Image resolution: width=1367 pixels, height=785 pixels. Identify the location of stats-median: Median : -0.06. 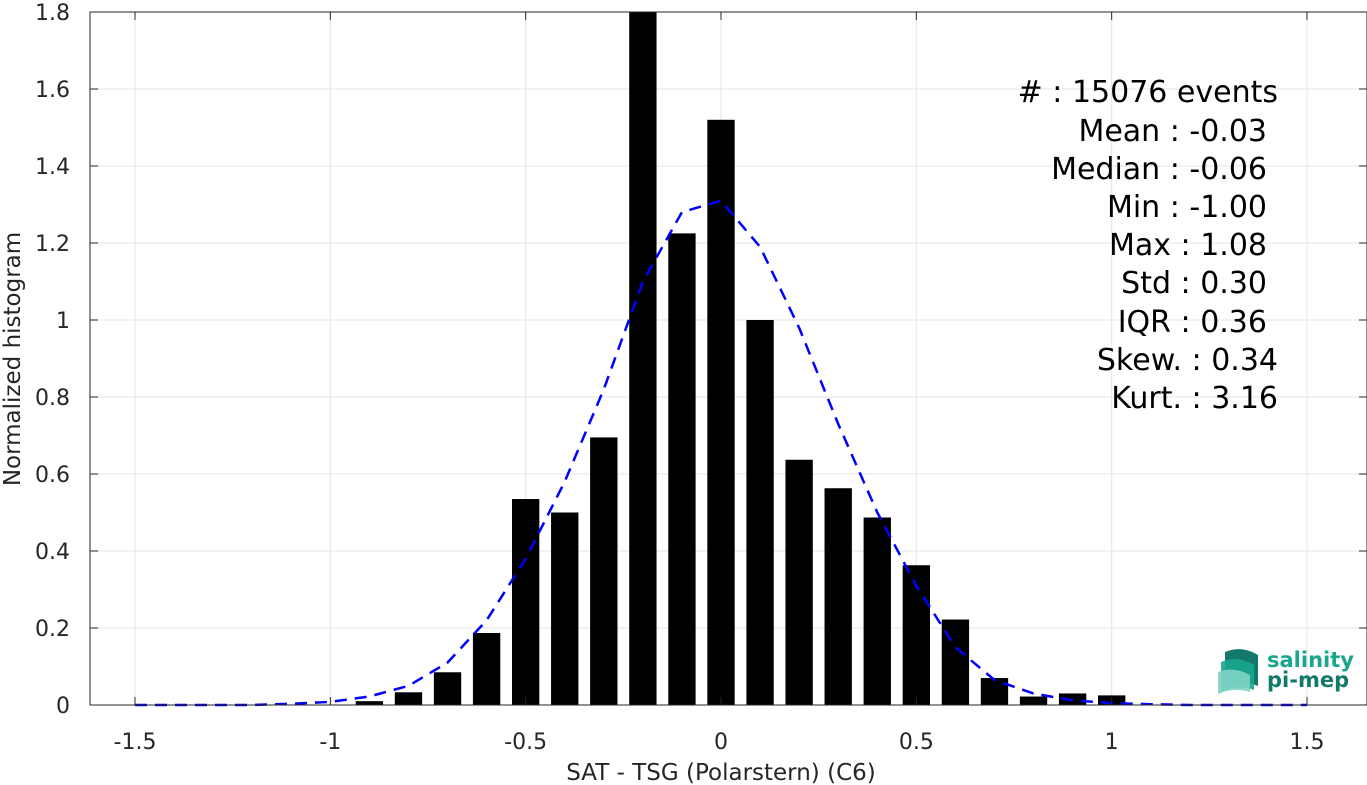
(1159, 169).